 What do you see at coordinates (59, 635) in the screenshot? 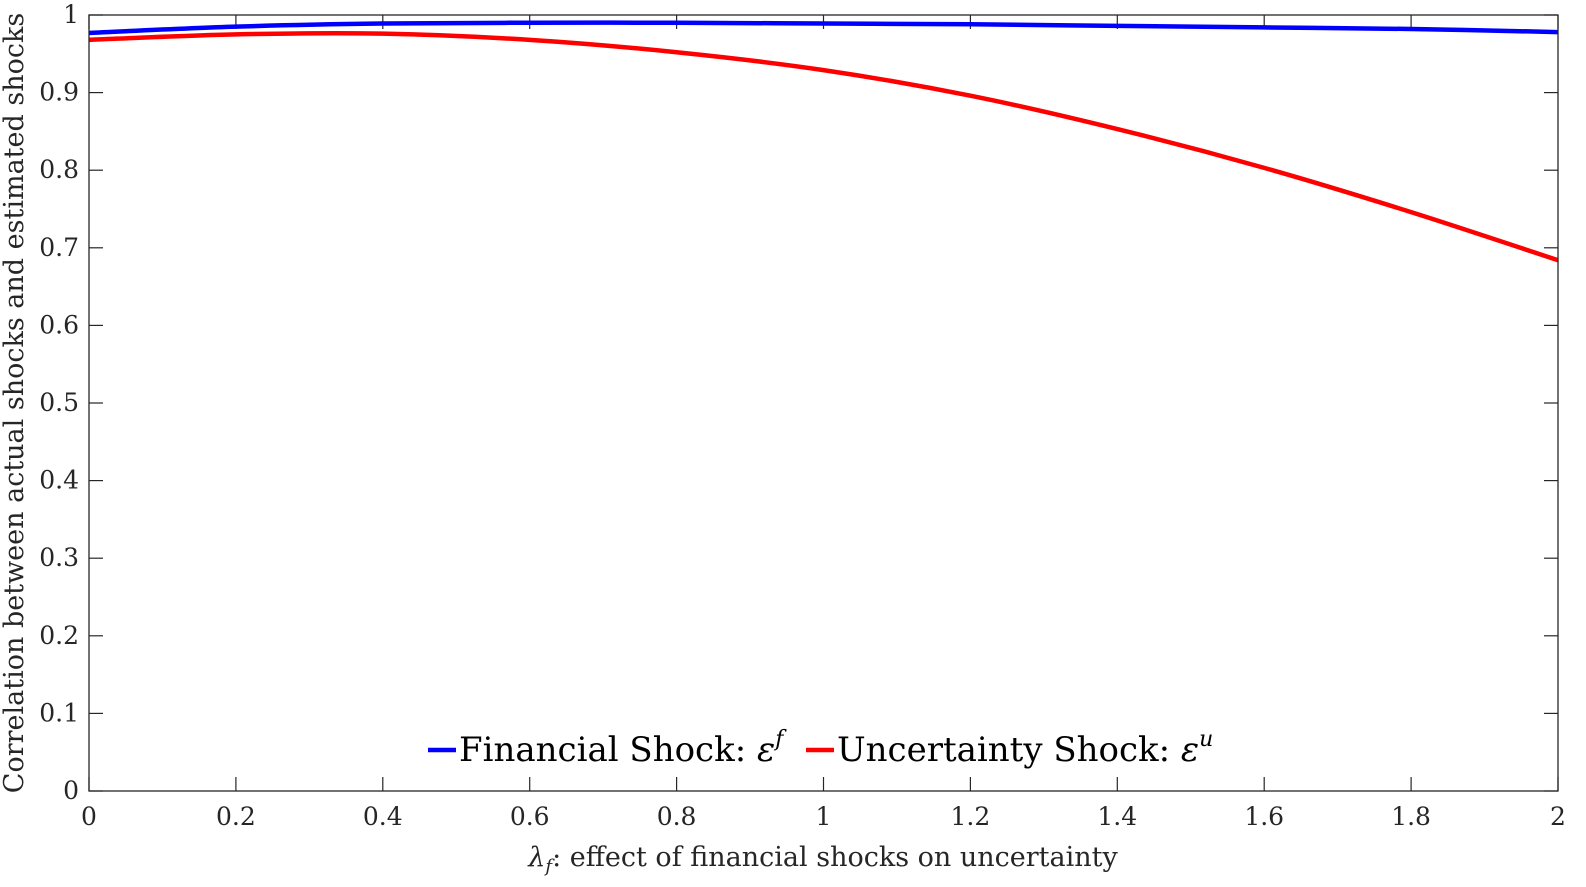
I see `y-tick-label: 0.2` at bounding box center [59, 635].